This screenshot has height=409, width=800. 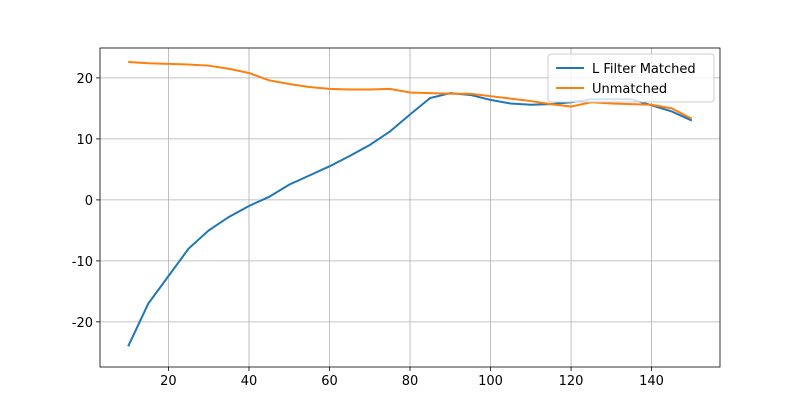 I want to click on x-tick-label: 100, so click(x=490, y=381).